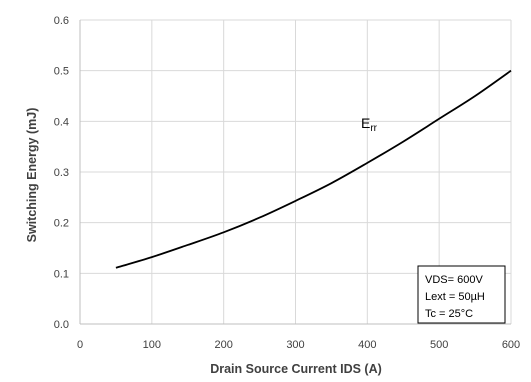 The width and height of the screenshot is (531, 382). I want to click on y-tick-label: 0.3, so click(61, 173).